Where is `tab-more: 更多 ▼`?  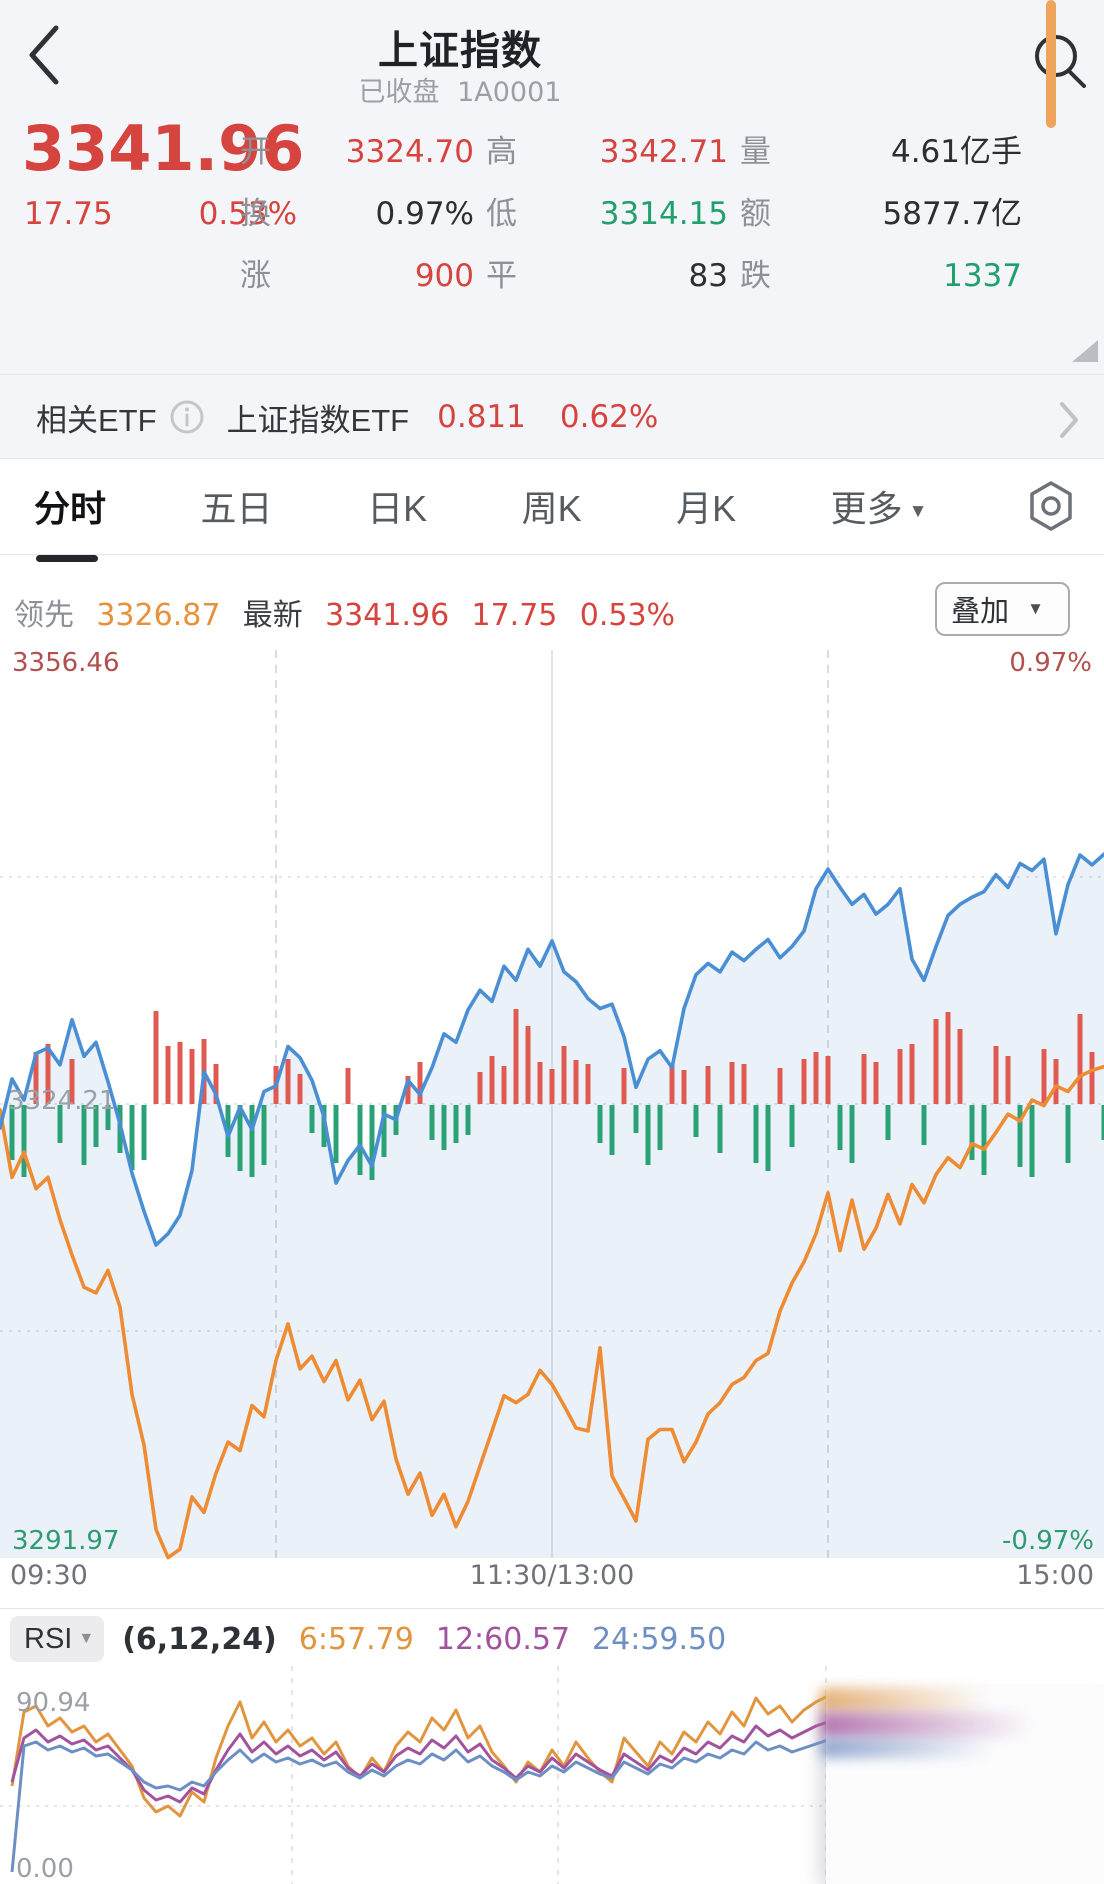
tab-more: 更多 ▼ is located at coordinates (879, 508).